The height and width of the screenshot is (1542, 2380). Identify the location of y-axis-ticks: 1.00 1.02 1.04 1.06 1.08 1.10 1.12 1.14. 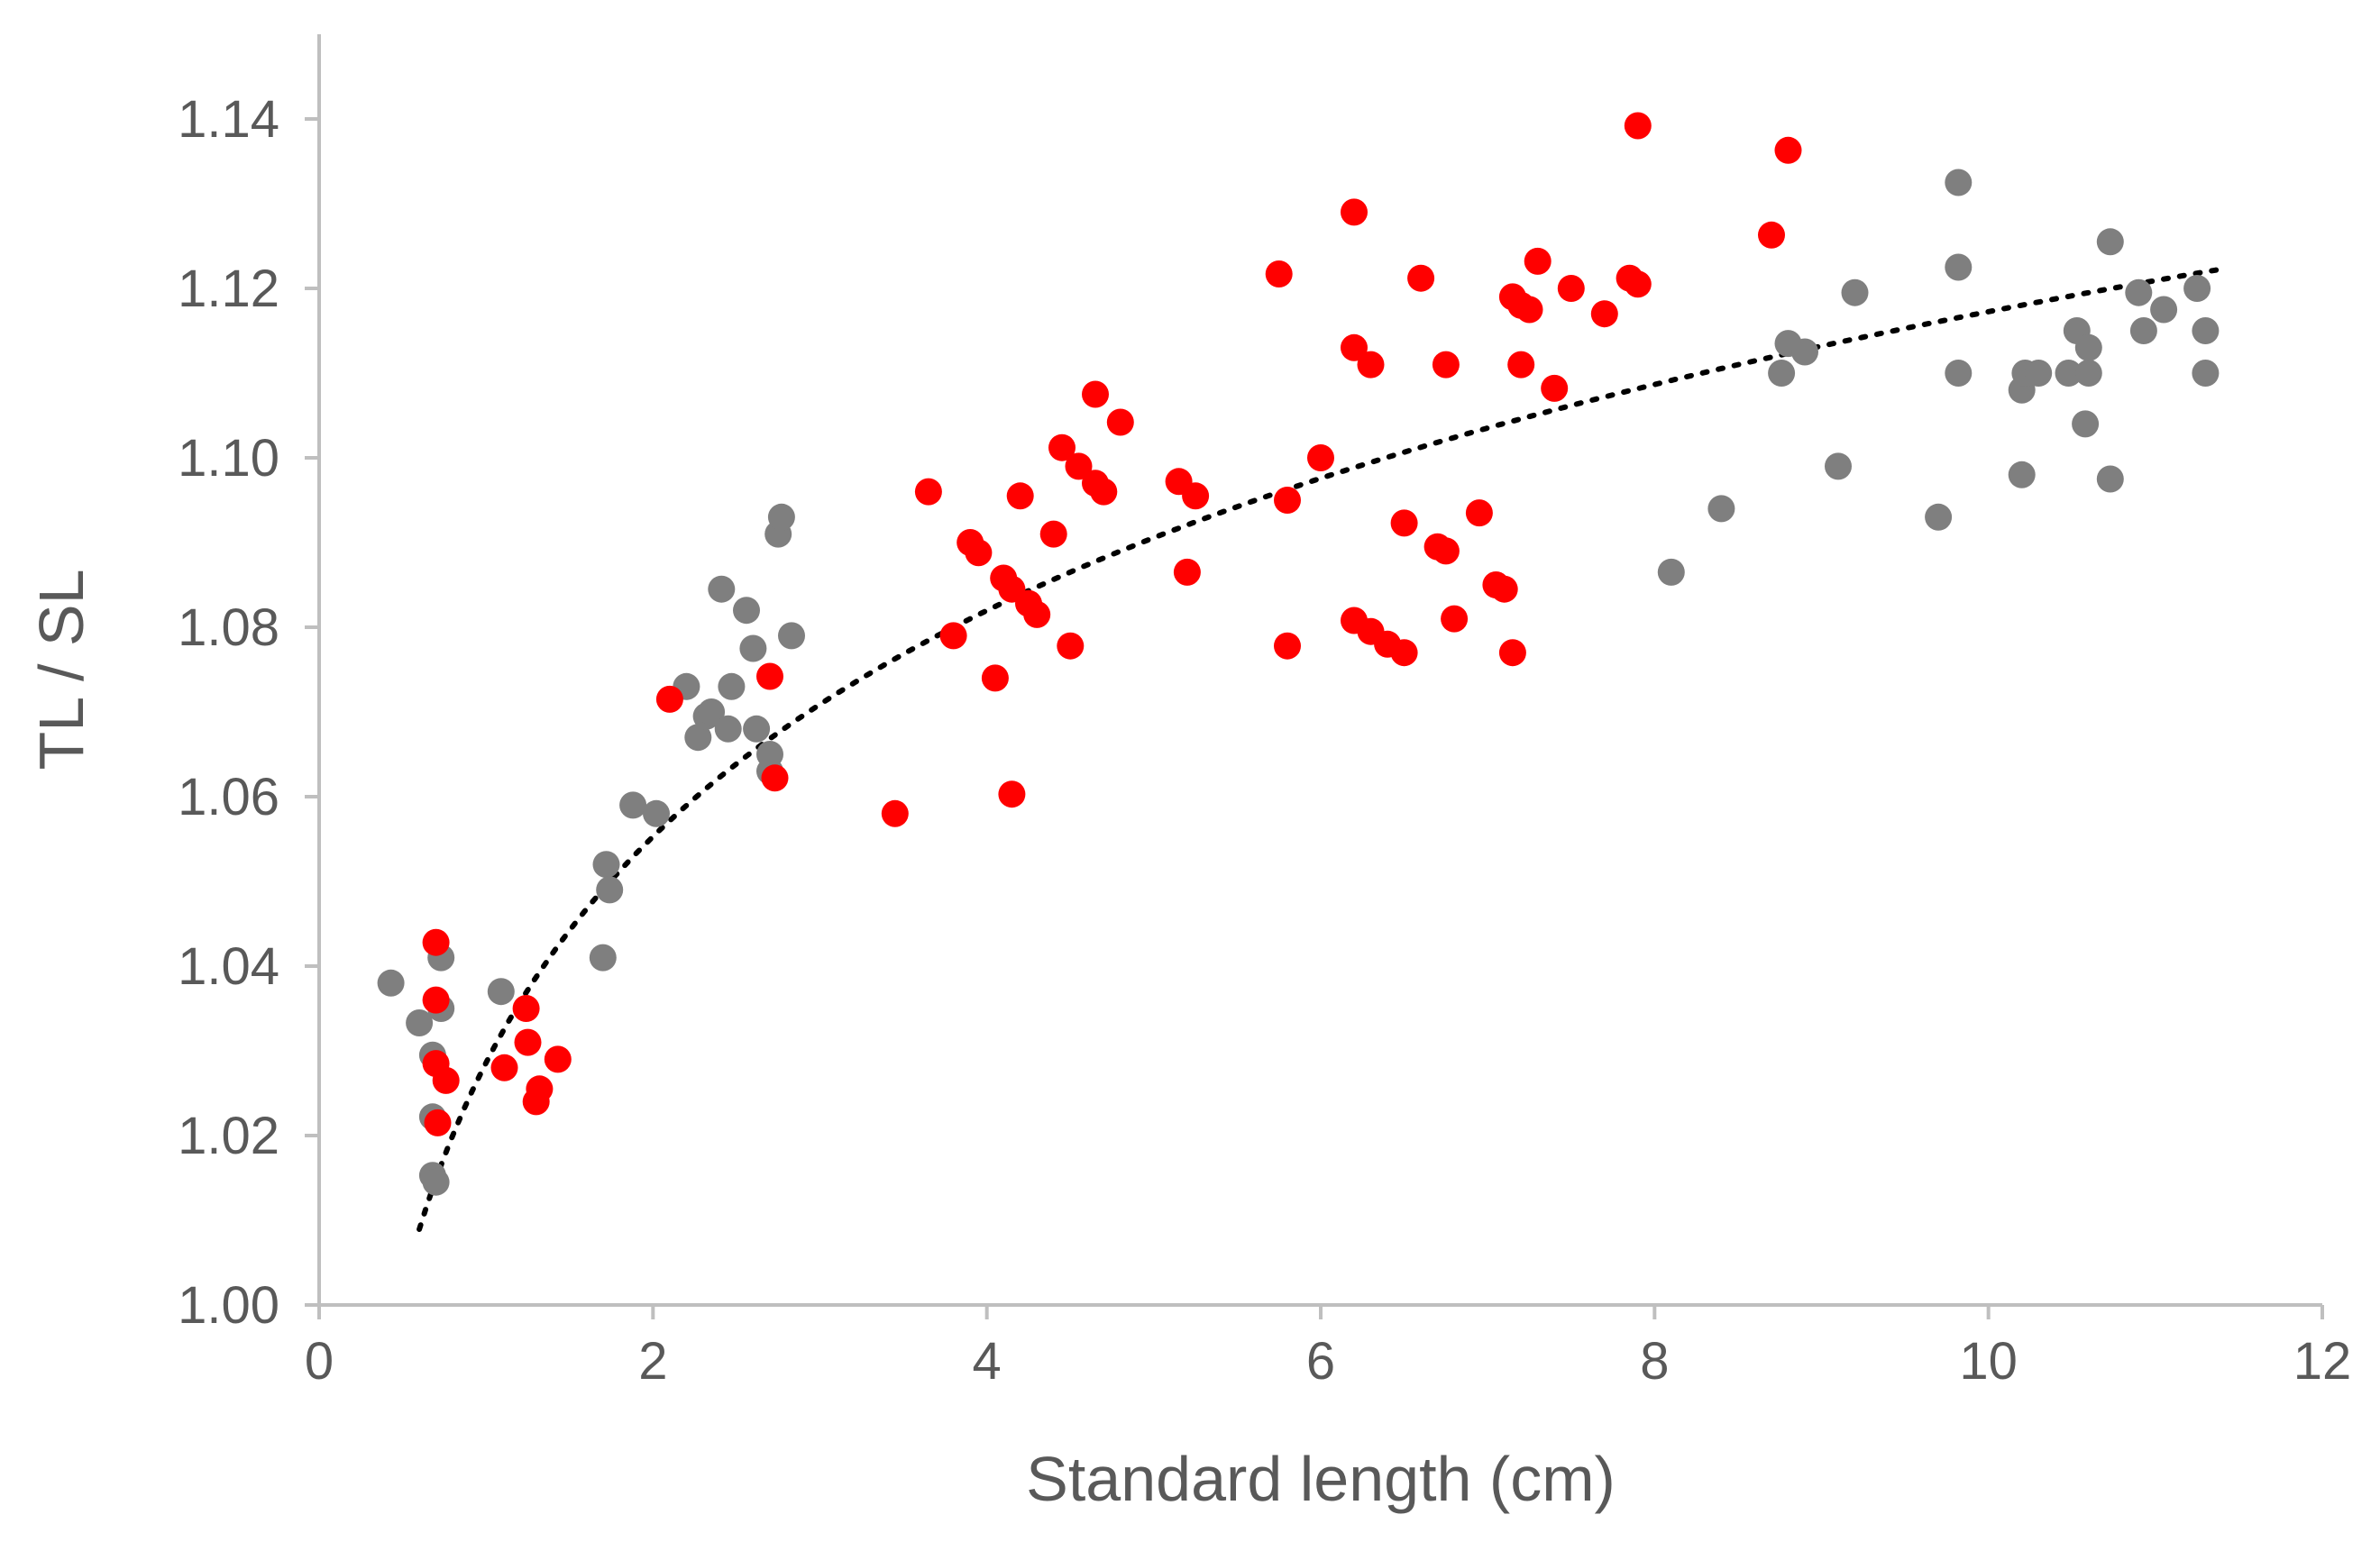
(249, 712).